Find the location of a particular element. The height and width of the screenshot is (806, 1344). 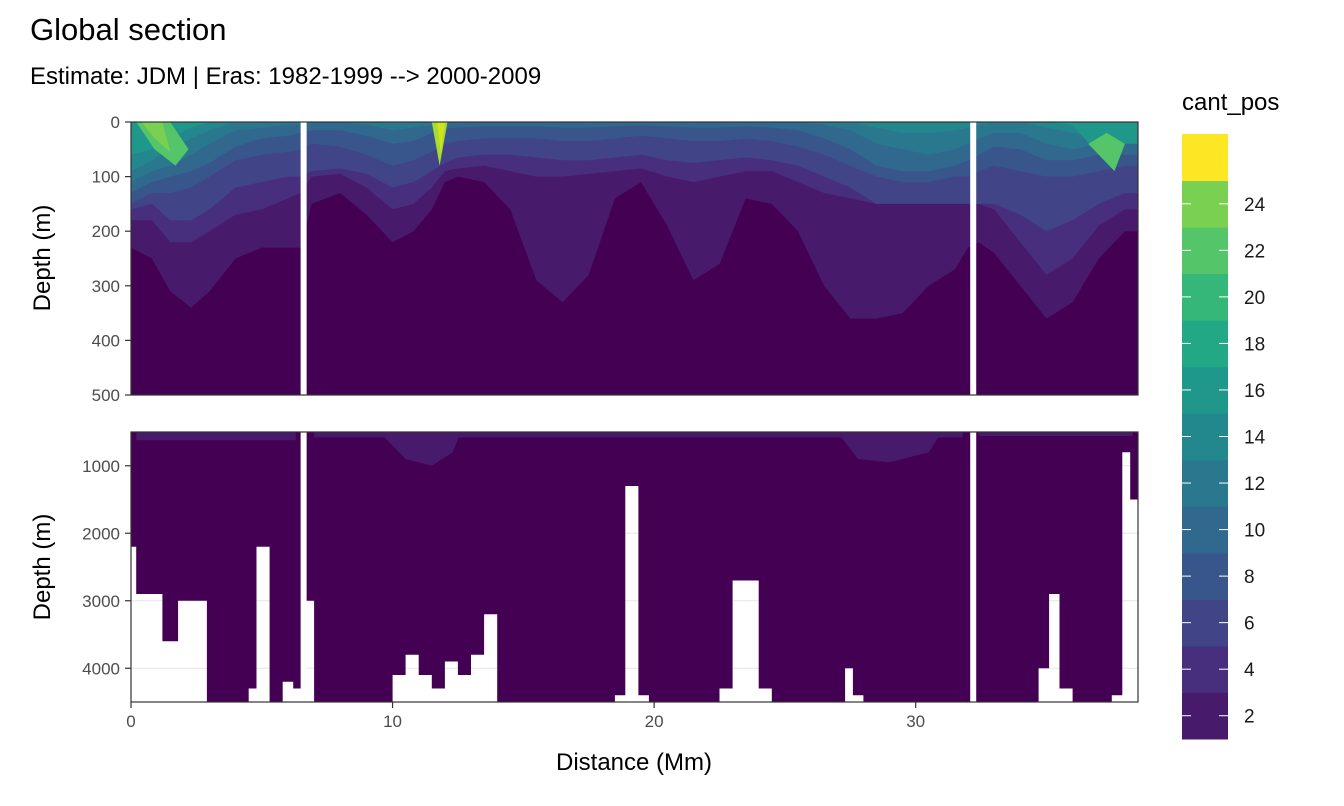

legend-label: 24 is located at coordinates (1255, 205).